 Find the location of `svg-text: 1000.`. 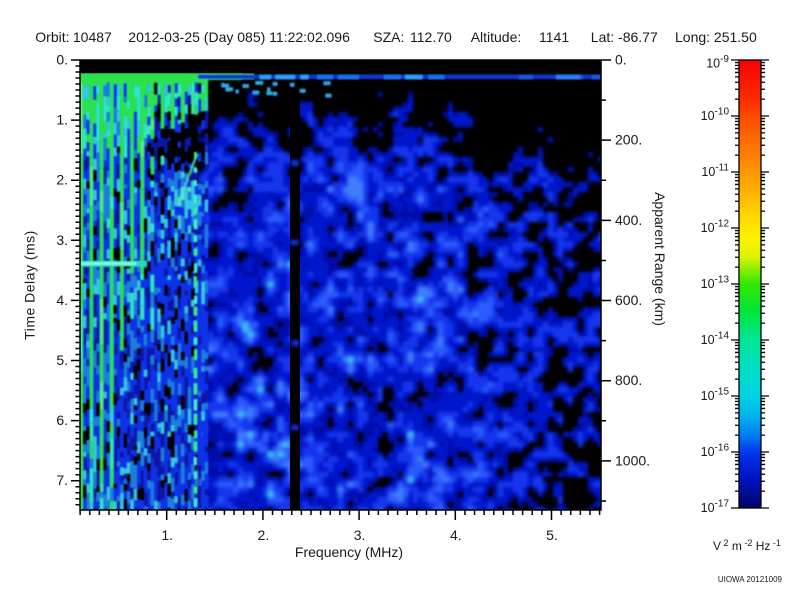

svg-text: 1000. is located at coordinates (632, 460).